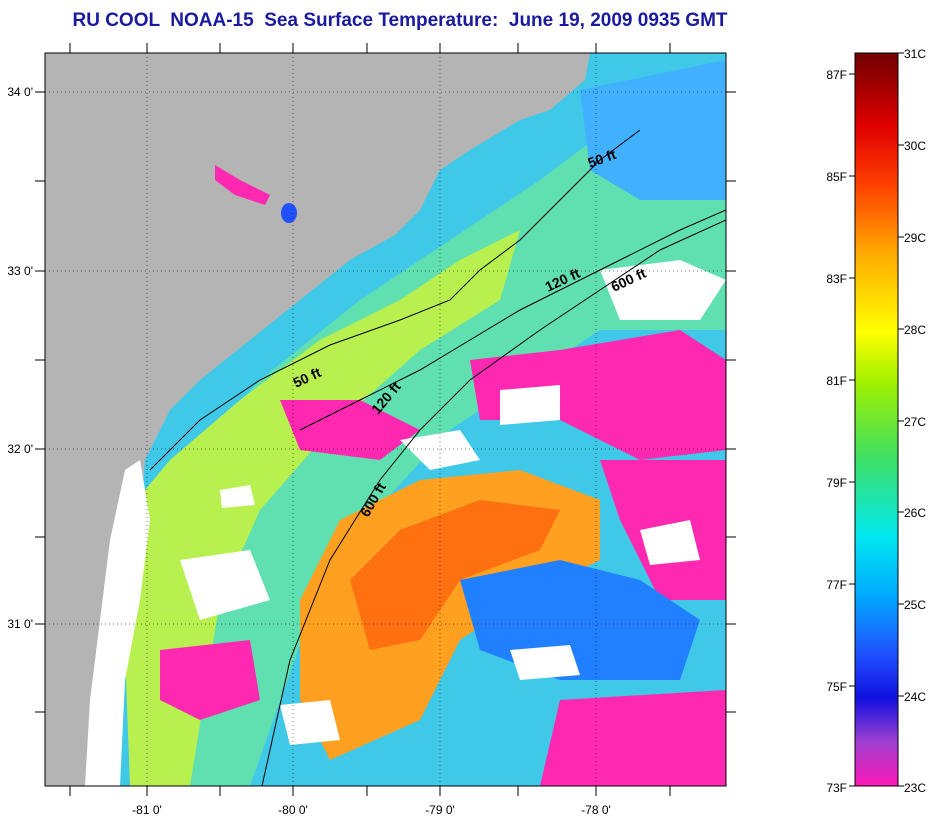  Describe the element at coordinates (915, 422) in the screenshot. I see `colorbar-label-c: 27C` at that location.